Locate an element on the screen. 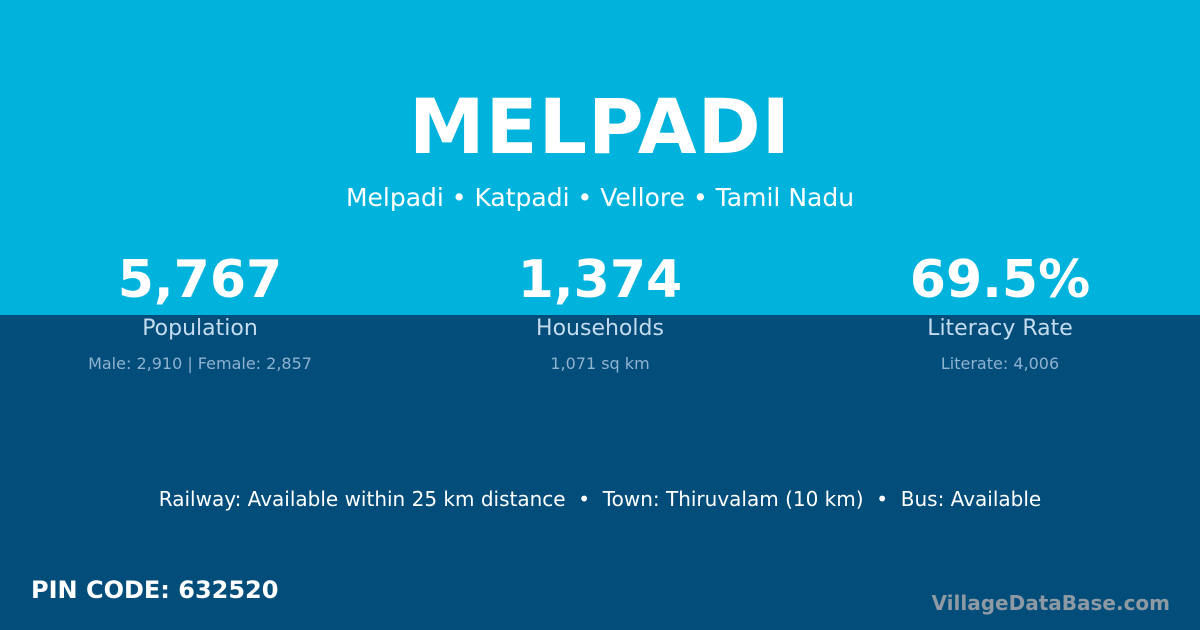 The image size is (1200, 630). stat-label: Population is located at coordinates (200, 328).